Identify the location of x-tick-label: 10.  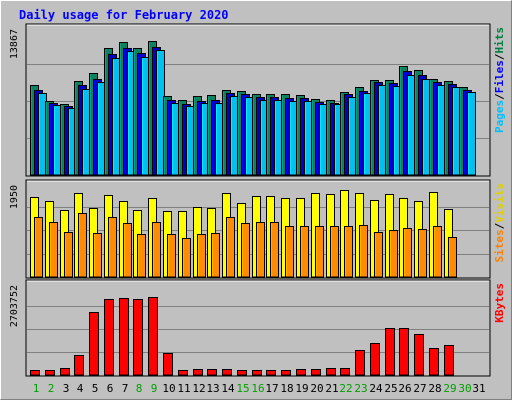
(168, 388).